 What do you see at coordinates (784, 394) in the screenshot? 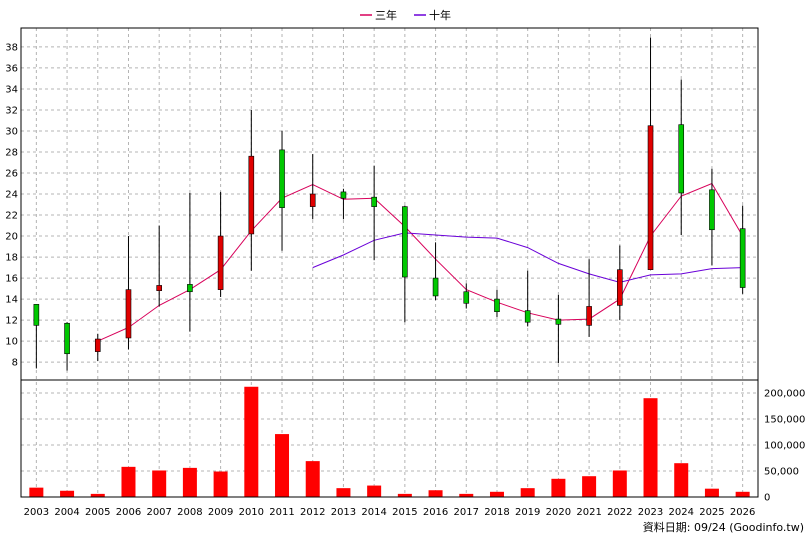
I see `volume-tick-label: 200,000` at bounding box center [784, 394].